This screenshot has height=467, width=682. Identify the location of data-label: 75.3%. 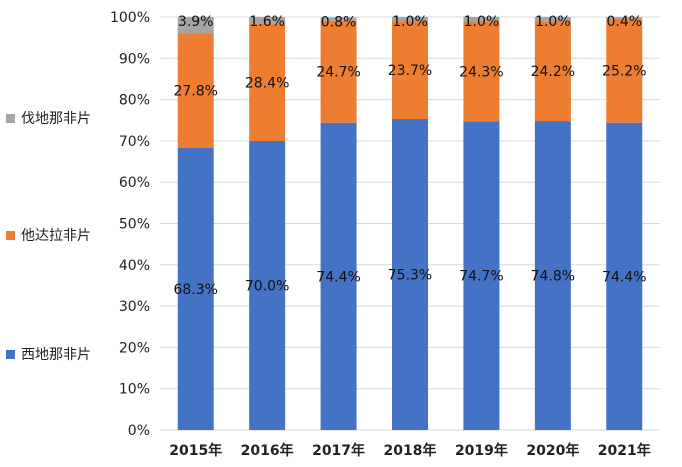
(410, 276).